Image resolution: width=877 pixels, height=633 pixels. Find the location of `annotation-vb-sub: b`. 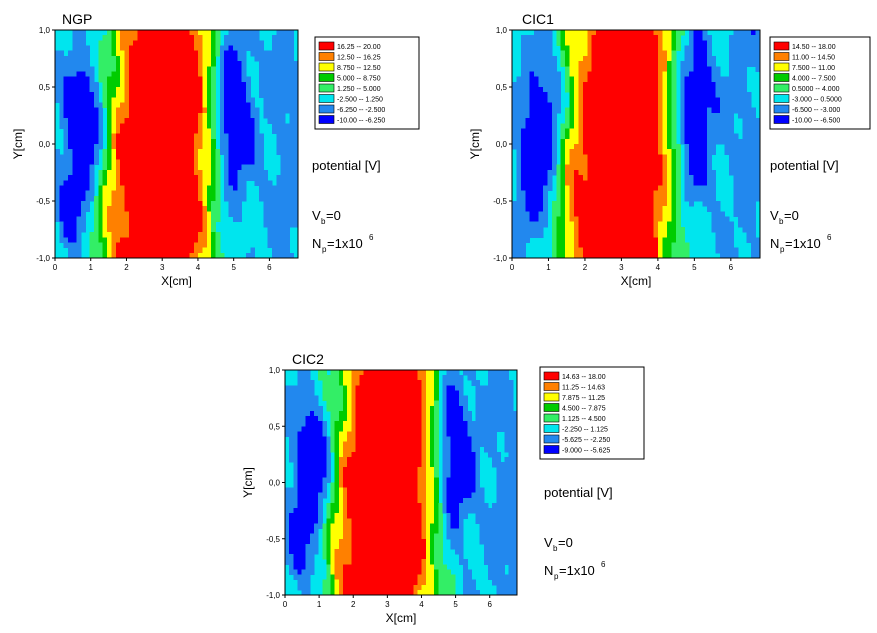

annotation-vb-sub: b is located at coordinates (323, 221).